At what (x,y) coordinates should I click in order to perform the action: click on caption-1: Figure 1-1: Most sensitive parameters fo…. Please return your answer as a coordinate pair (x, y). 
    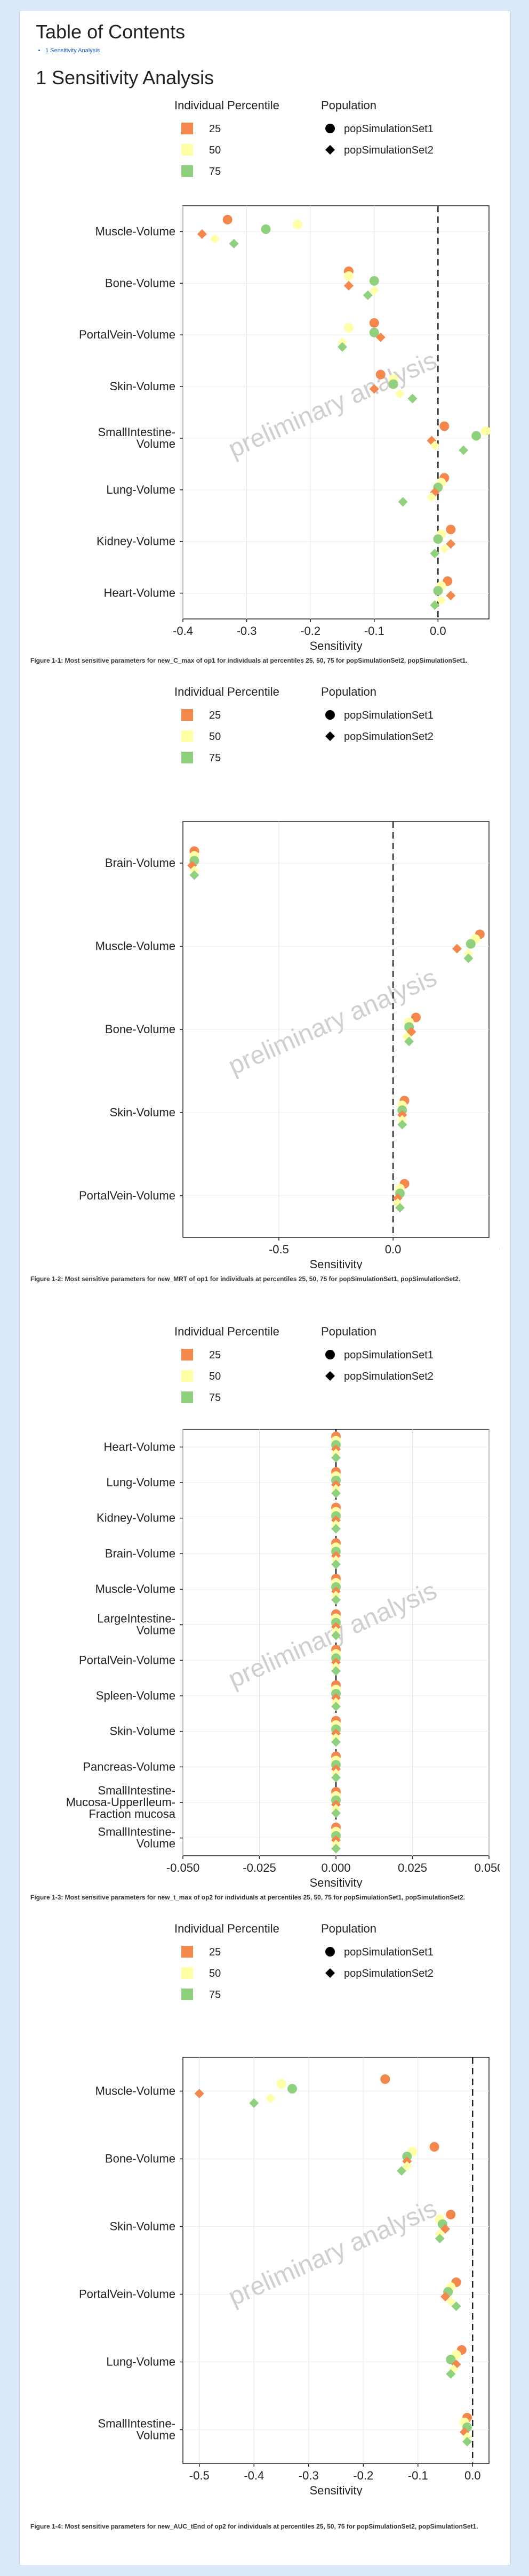
    Looking at the image, I should click on (249, 660).